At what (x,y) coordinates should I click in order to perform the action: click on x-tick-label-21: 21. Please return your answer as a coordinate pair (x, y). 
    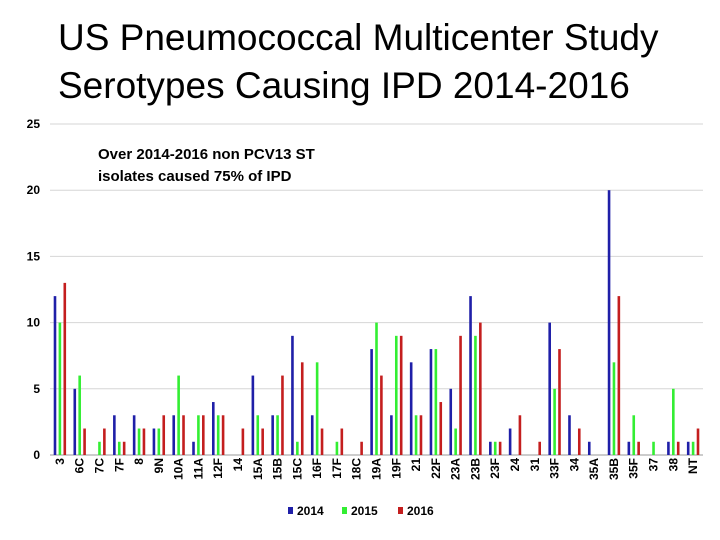
    Looking at the image, I should click on (416, 465).